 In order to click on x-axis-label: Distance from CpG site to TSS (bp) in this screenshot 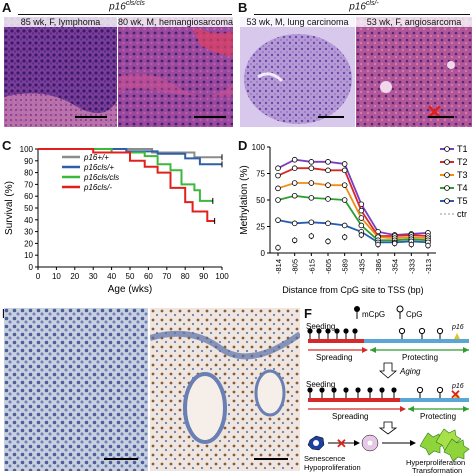, I will do `click(352, 290)`.